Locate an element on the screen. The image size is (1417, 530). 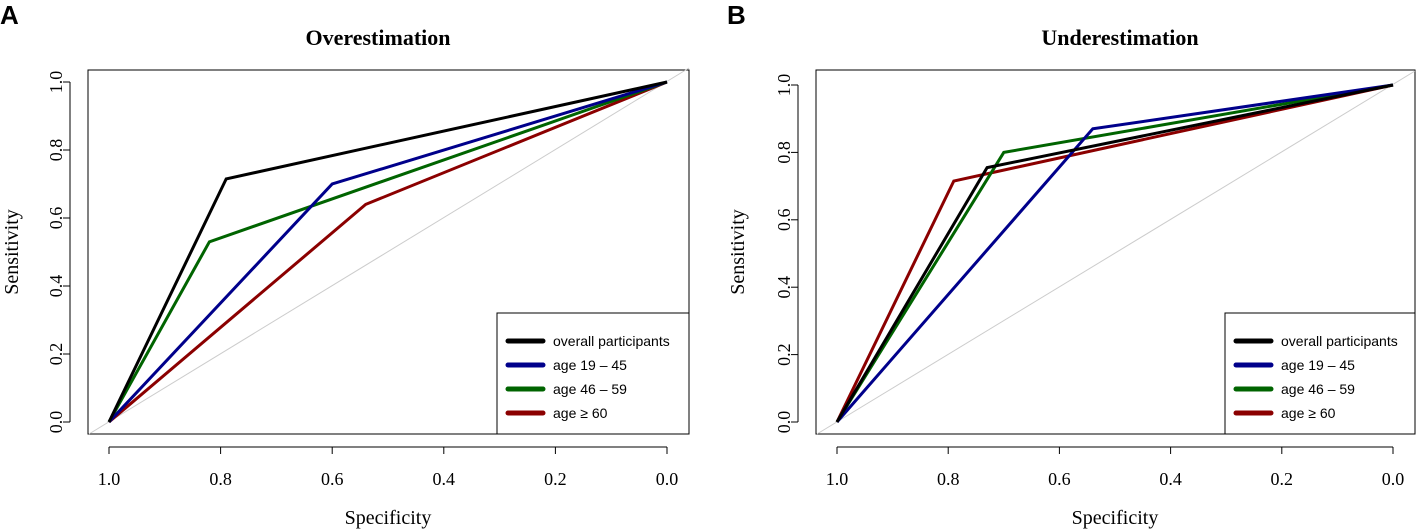
panel-label: B is located at coordinates (736, 15).